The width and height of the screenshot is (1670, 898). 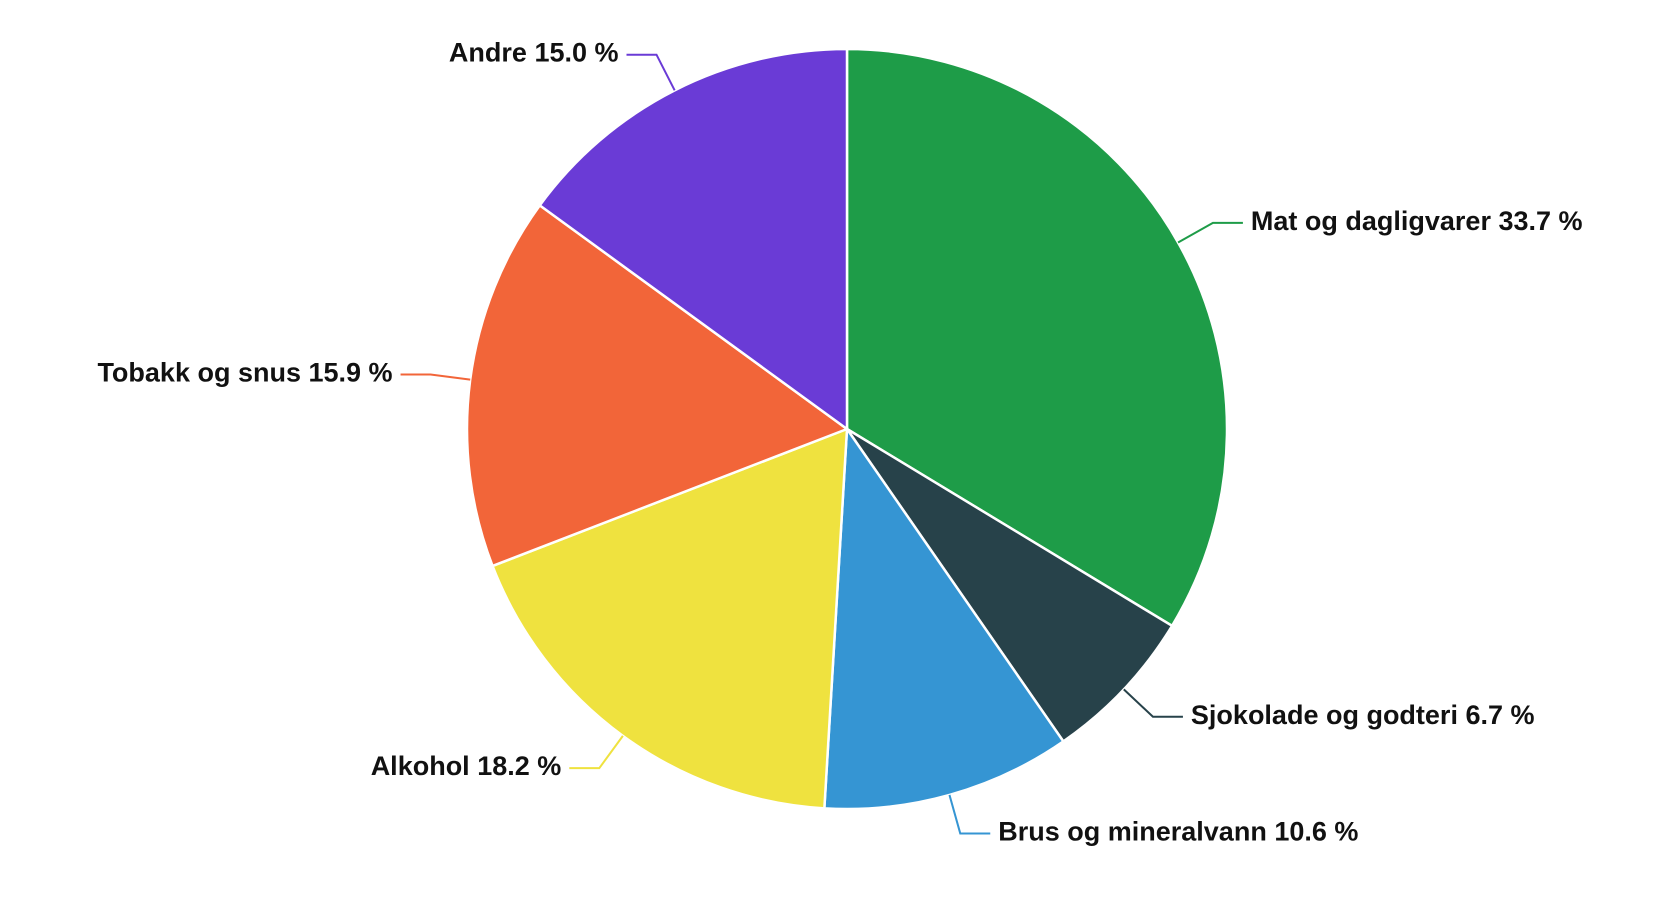 I want to click on slice-label: Mat og dagligvarer 33.7 %, so click(x=1417, y=221).